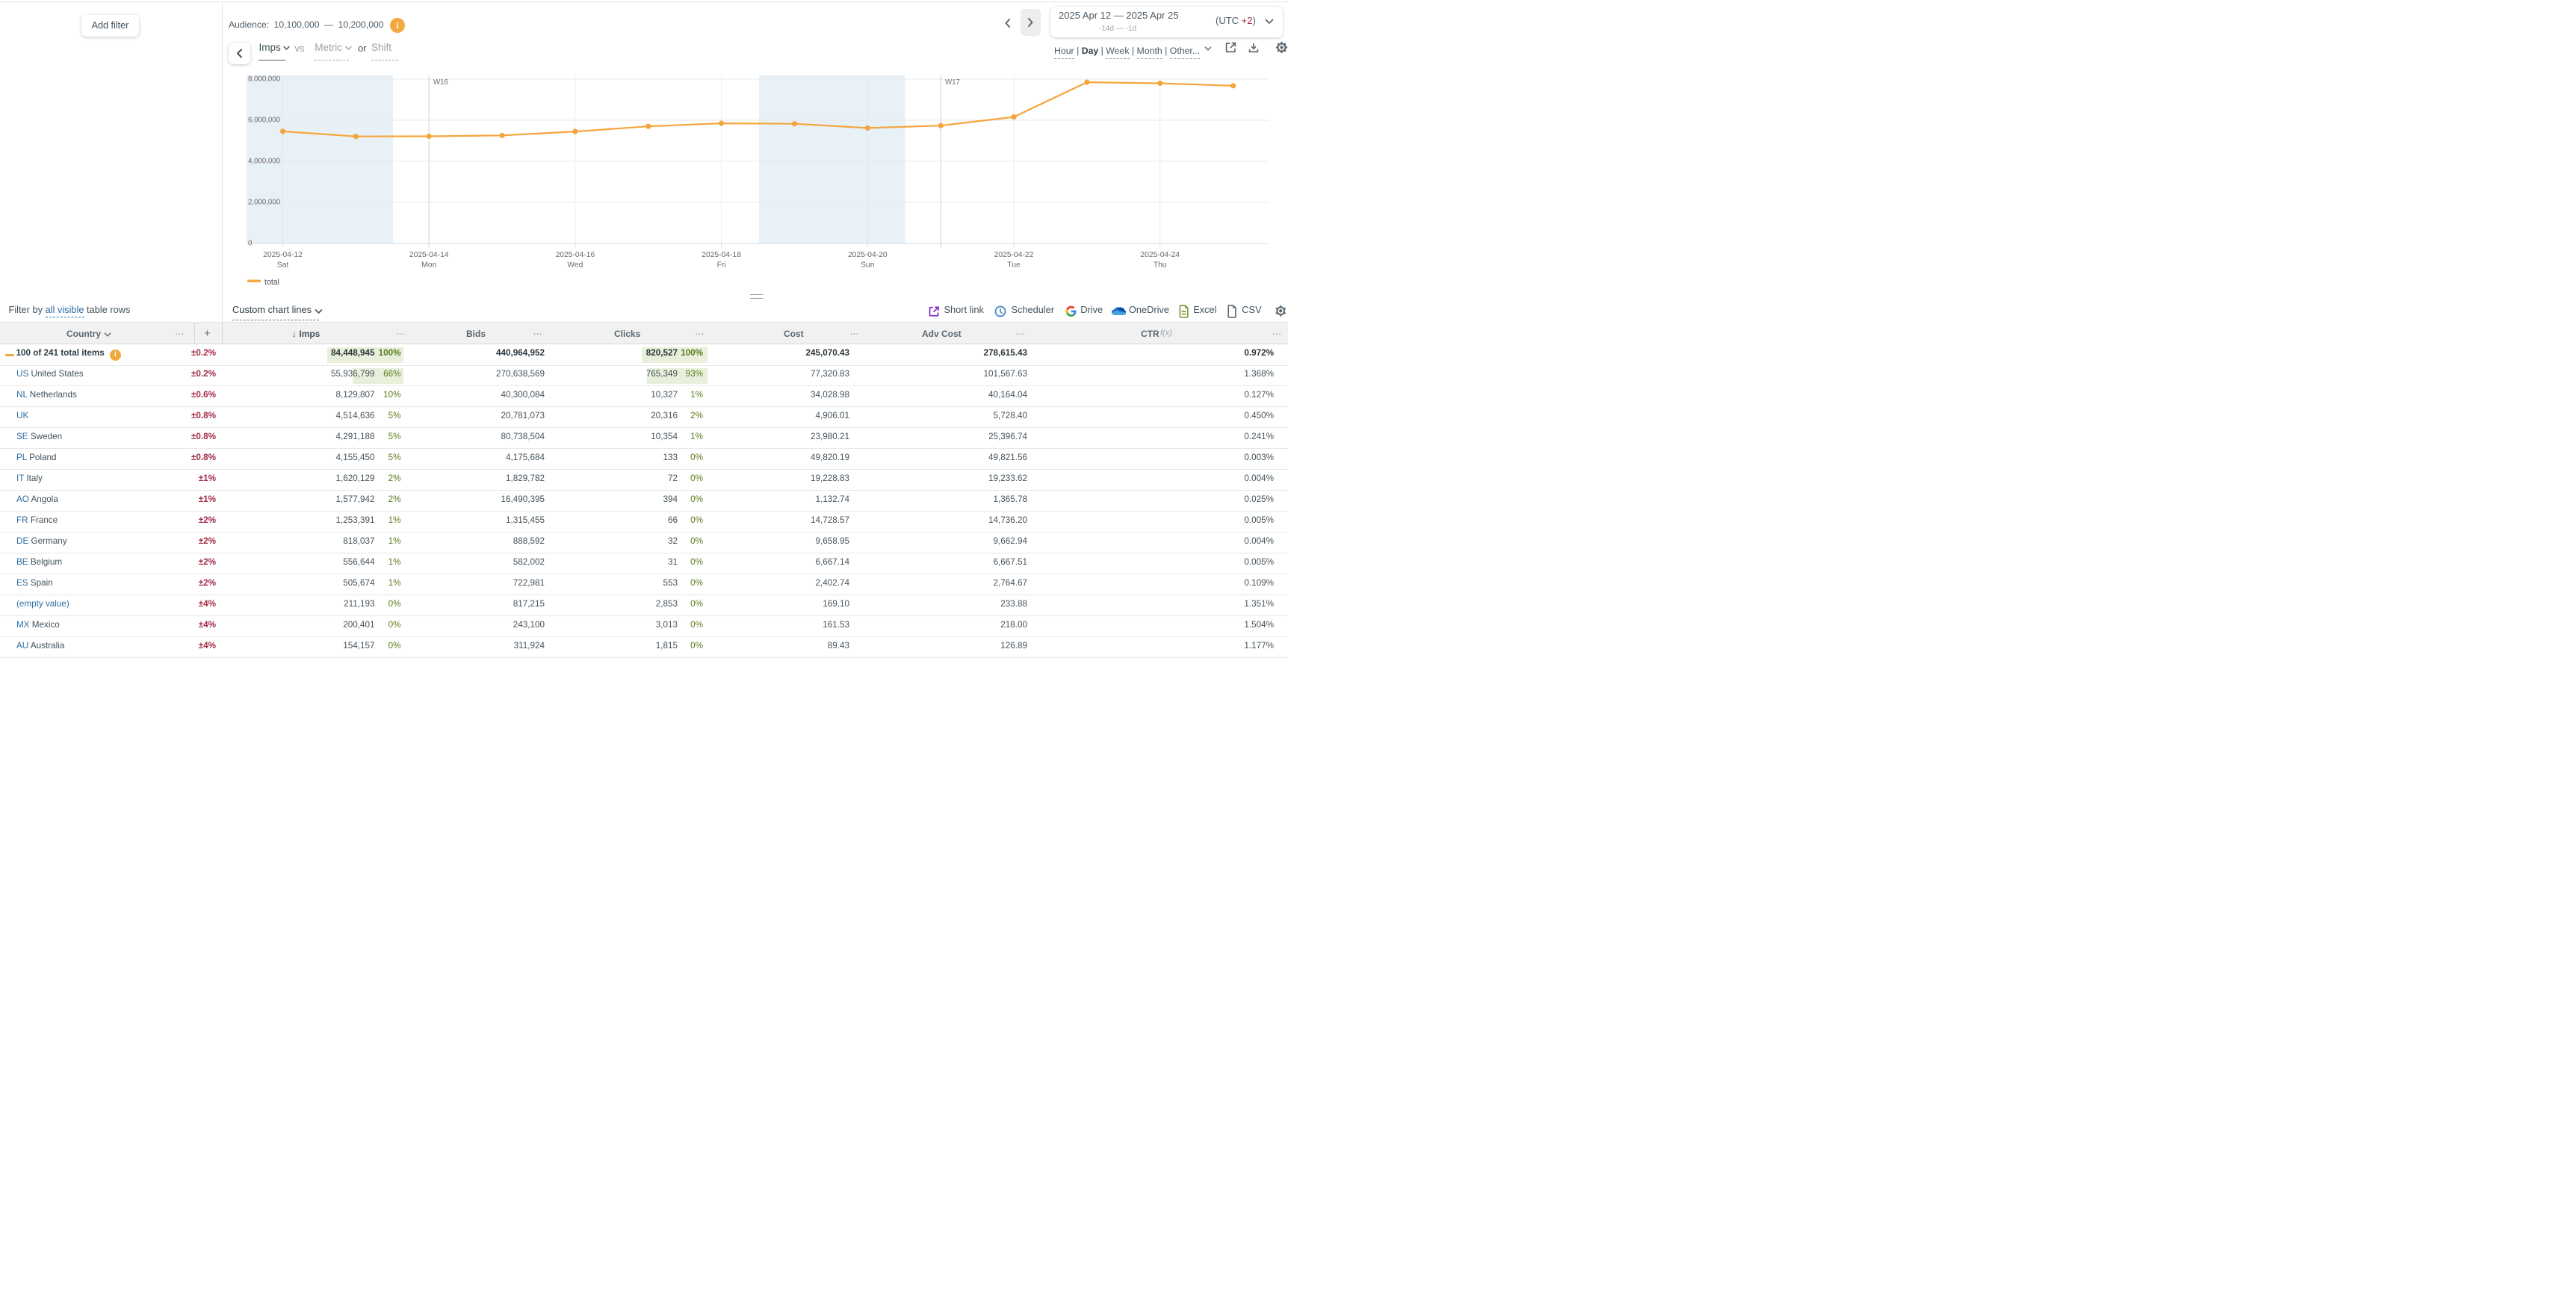 This screenshot has width=2576, height=1313. I want to click on svg-text: 2,000,000, so click(264, 203).